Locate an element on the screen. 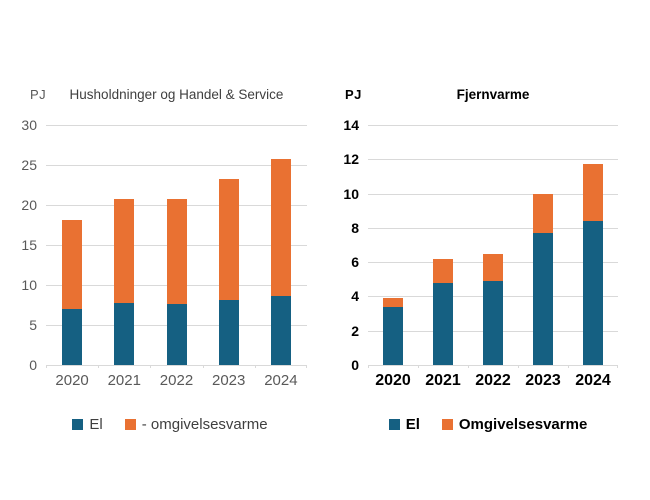 This screenshot has height=500, width=650. legend-item-omgivelsesvarme: Omgivelsesvarme is located at coordinates (514, 424).